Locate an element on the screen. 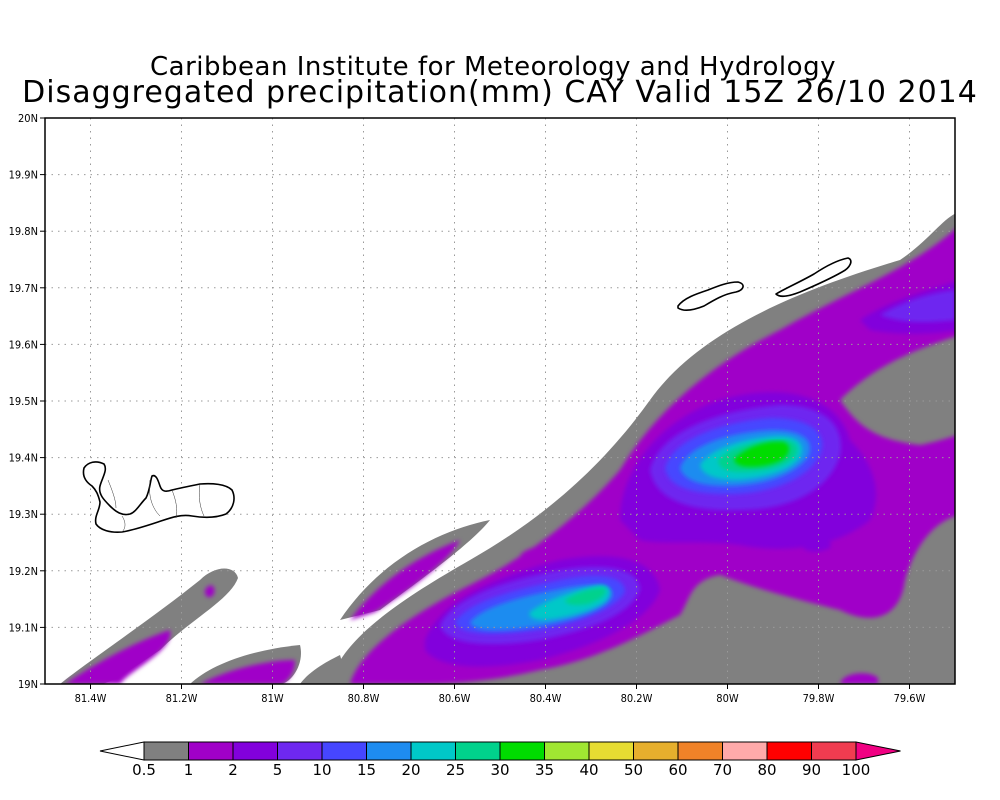 Image resolution: width=1000 pixels, height=800 pixels. legend-label: 90 is located at coordinates (811, 770).